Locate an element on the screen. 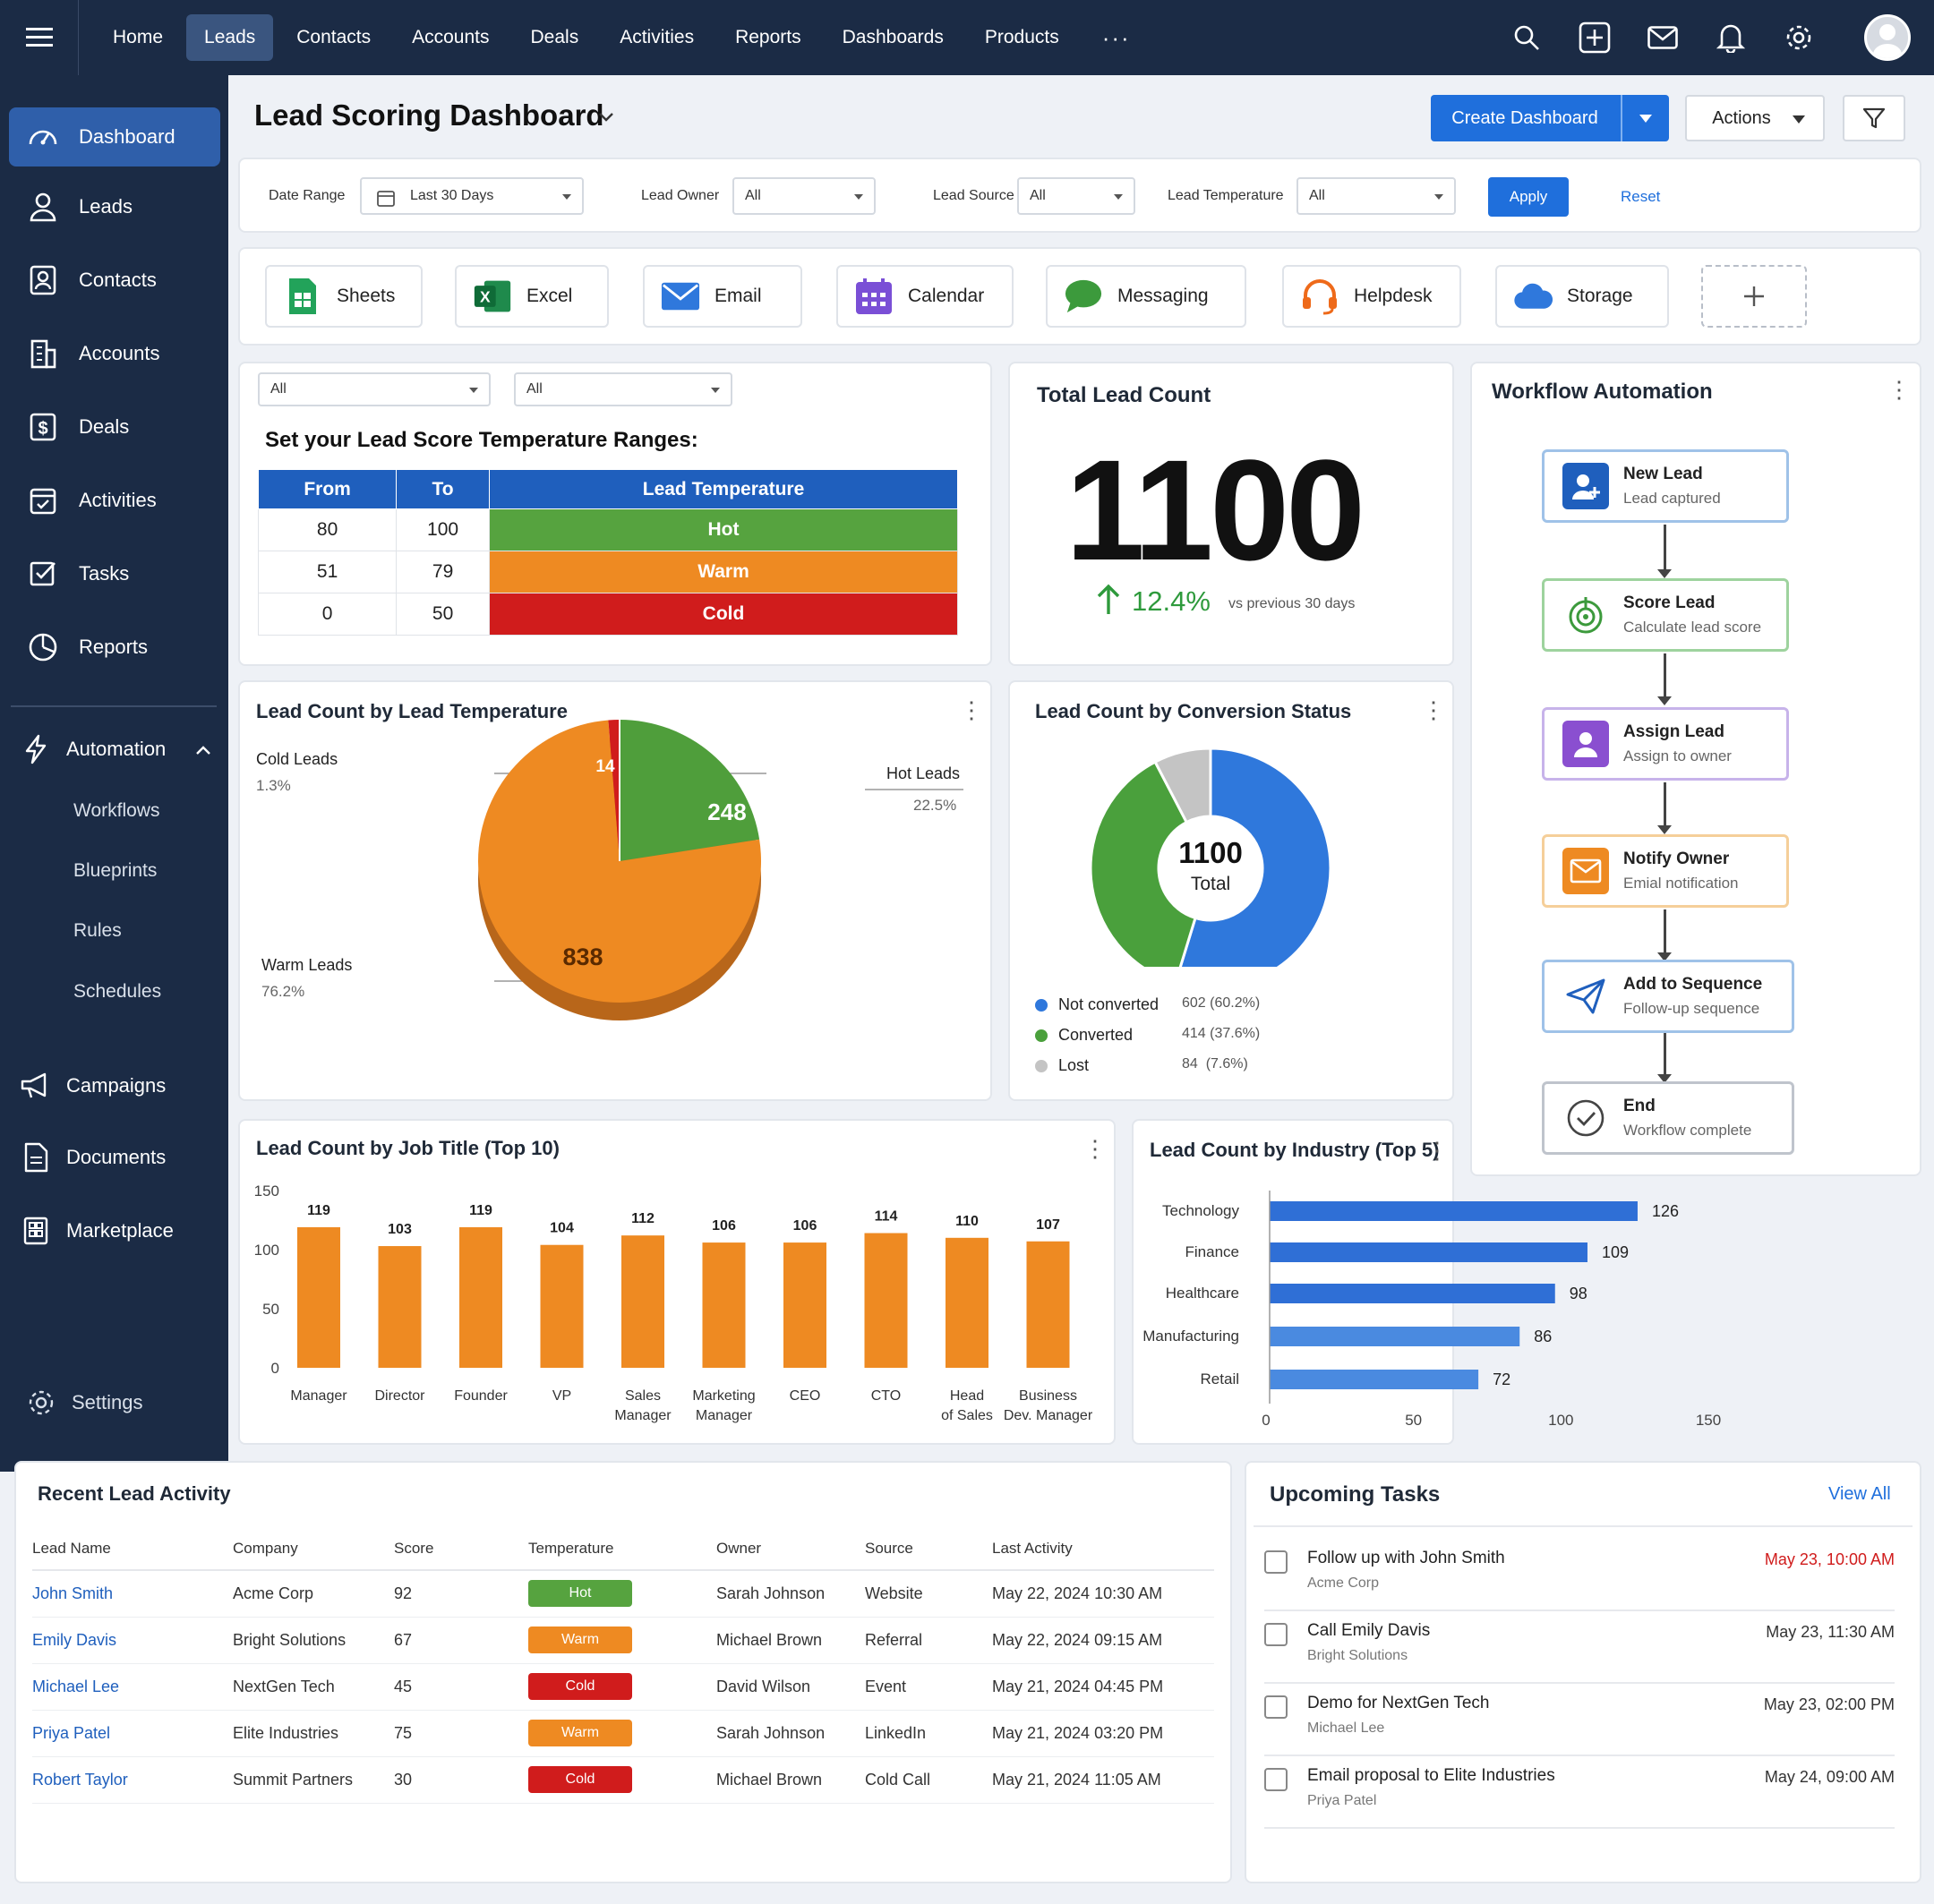  range-from: 80 is located at coordinates (327, 530).